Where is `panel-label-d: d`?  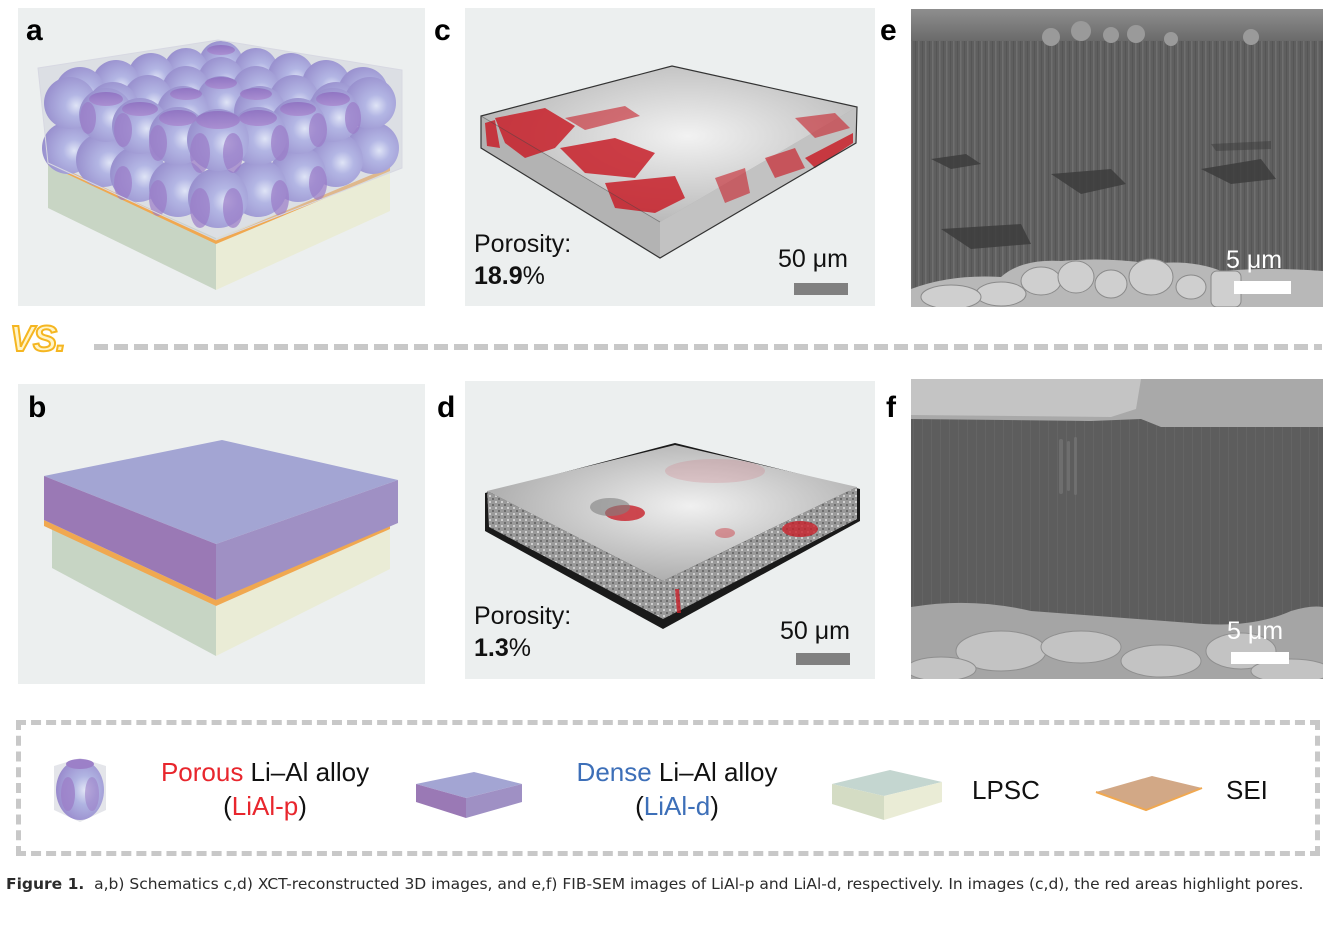 panel-label-d: d is located at coordinates (446, 407).